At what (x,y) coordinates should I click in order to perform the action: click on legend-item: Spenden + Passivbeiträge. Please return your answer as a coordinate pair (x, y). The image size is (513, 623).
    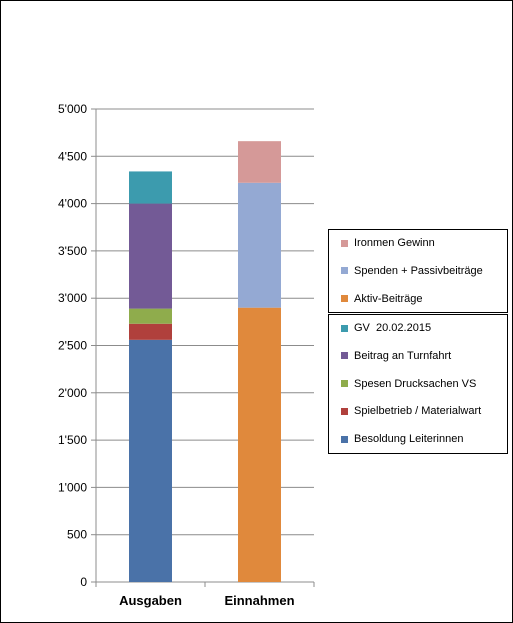
    Looking at the image, I should click on (412, 271).